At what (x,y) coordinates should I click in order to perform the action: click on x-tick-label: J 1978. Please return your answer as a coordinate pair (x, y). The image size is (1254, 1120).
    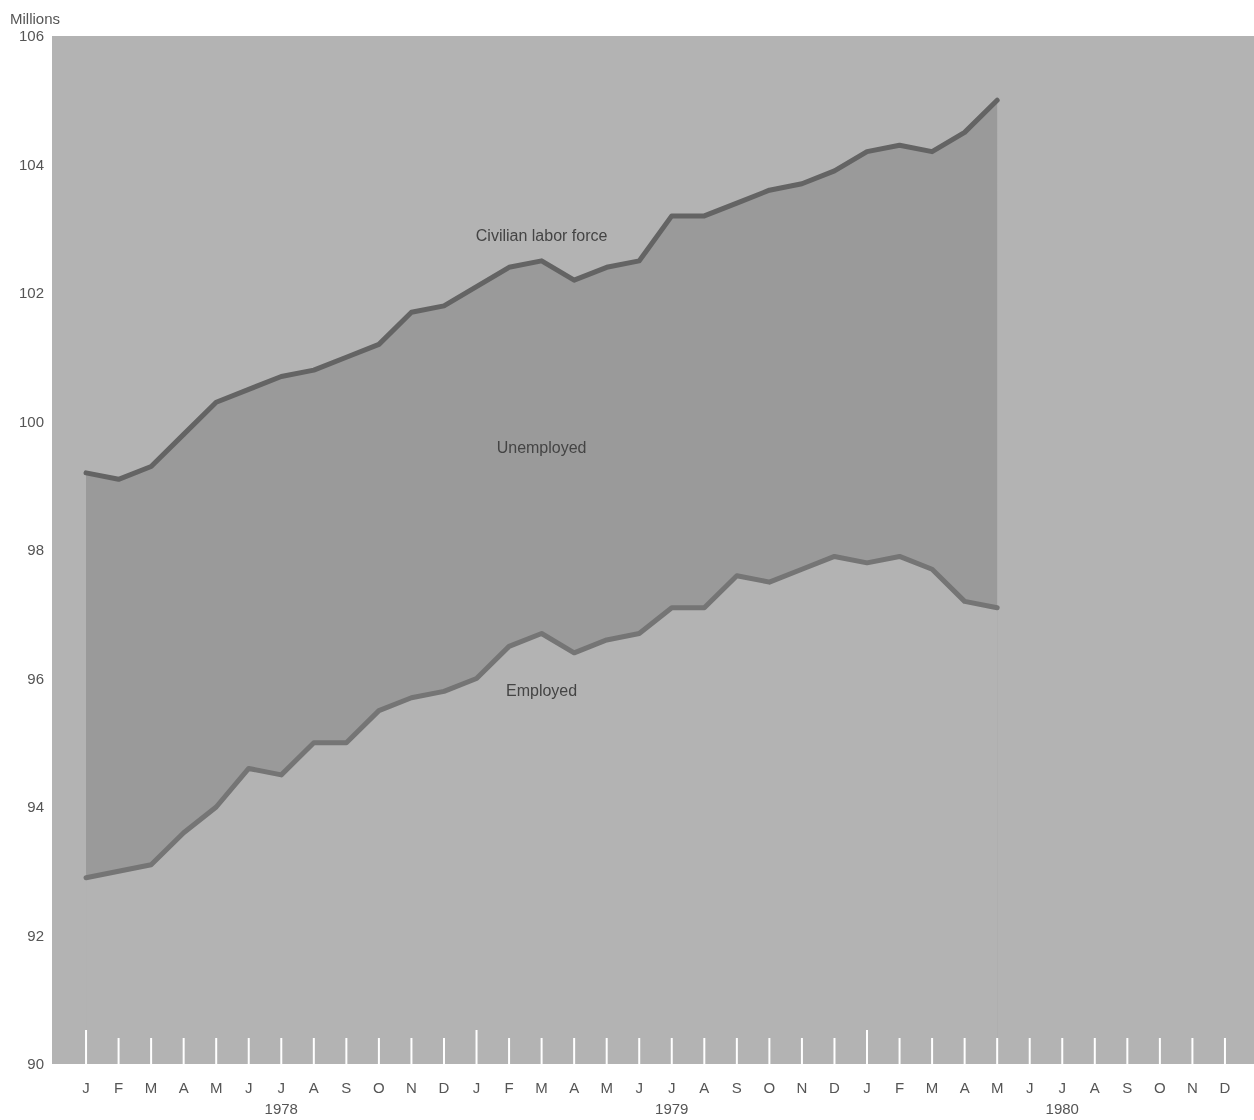
    Looking at the image, I should click on (281, 1098).